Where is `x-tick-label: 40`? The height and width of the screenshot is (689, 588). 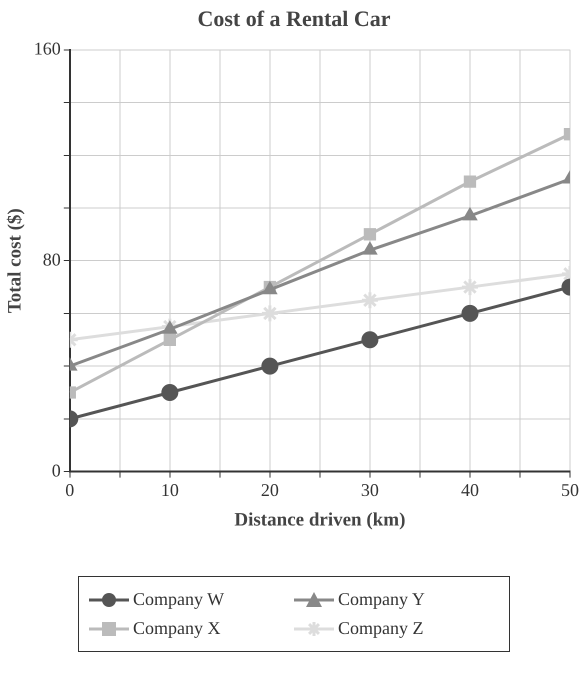 x-tick-label: 40 is located at coordinates (469, 490).